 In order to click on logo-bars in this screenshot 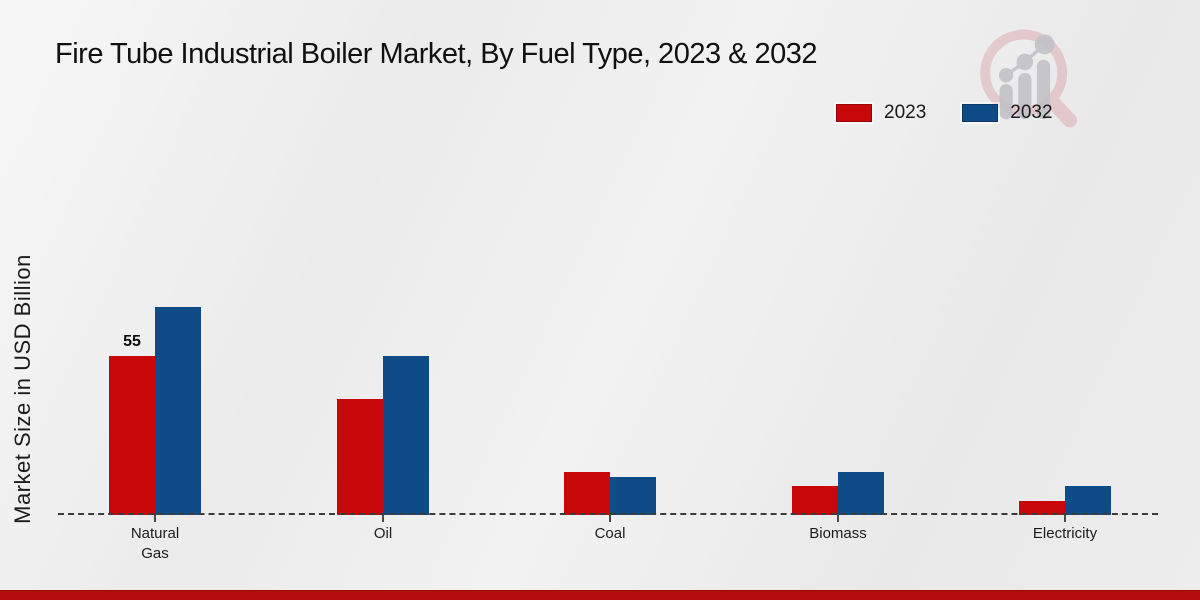, I will do `click(1026, 77)`.